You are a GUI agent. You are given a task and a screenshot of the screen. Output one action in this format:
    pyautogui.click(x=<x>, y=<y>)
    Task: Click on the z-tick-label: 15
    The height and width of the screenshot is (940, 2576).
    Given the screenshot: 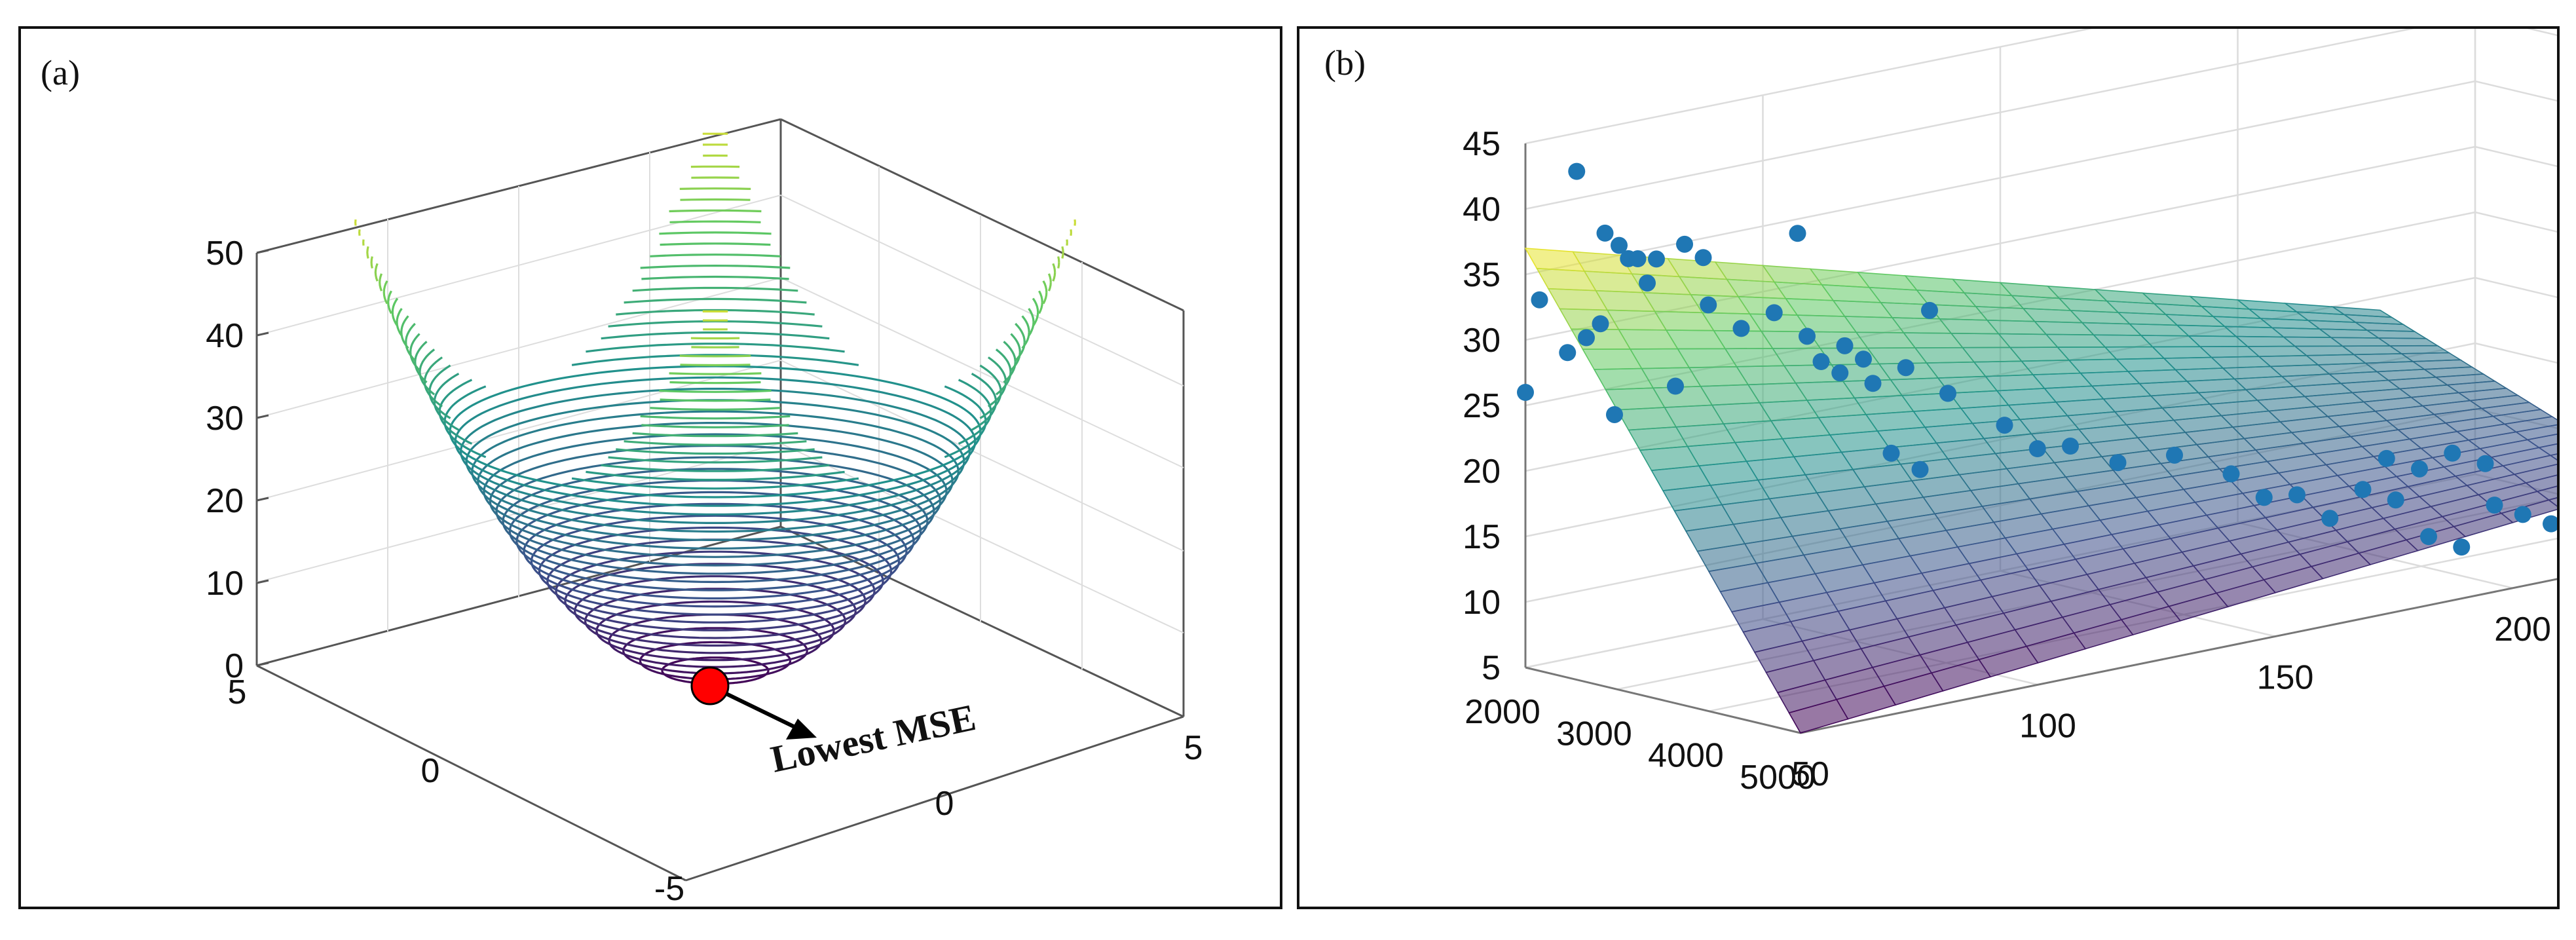 What is the action you would take?
    pyautogui.click(x=1482, y=537)
    